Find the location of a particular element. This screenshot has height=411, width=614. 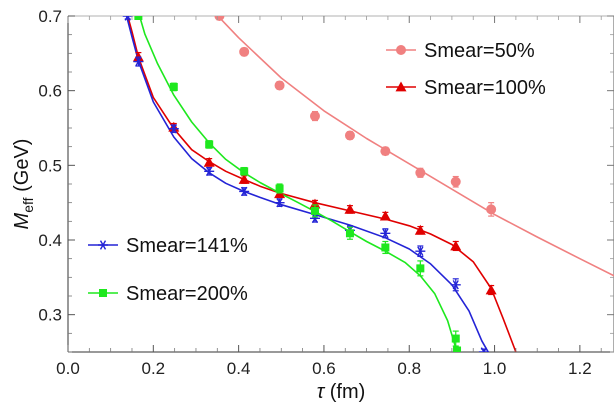

legend-circle-marker is located at coordinates (401, 50).